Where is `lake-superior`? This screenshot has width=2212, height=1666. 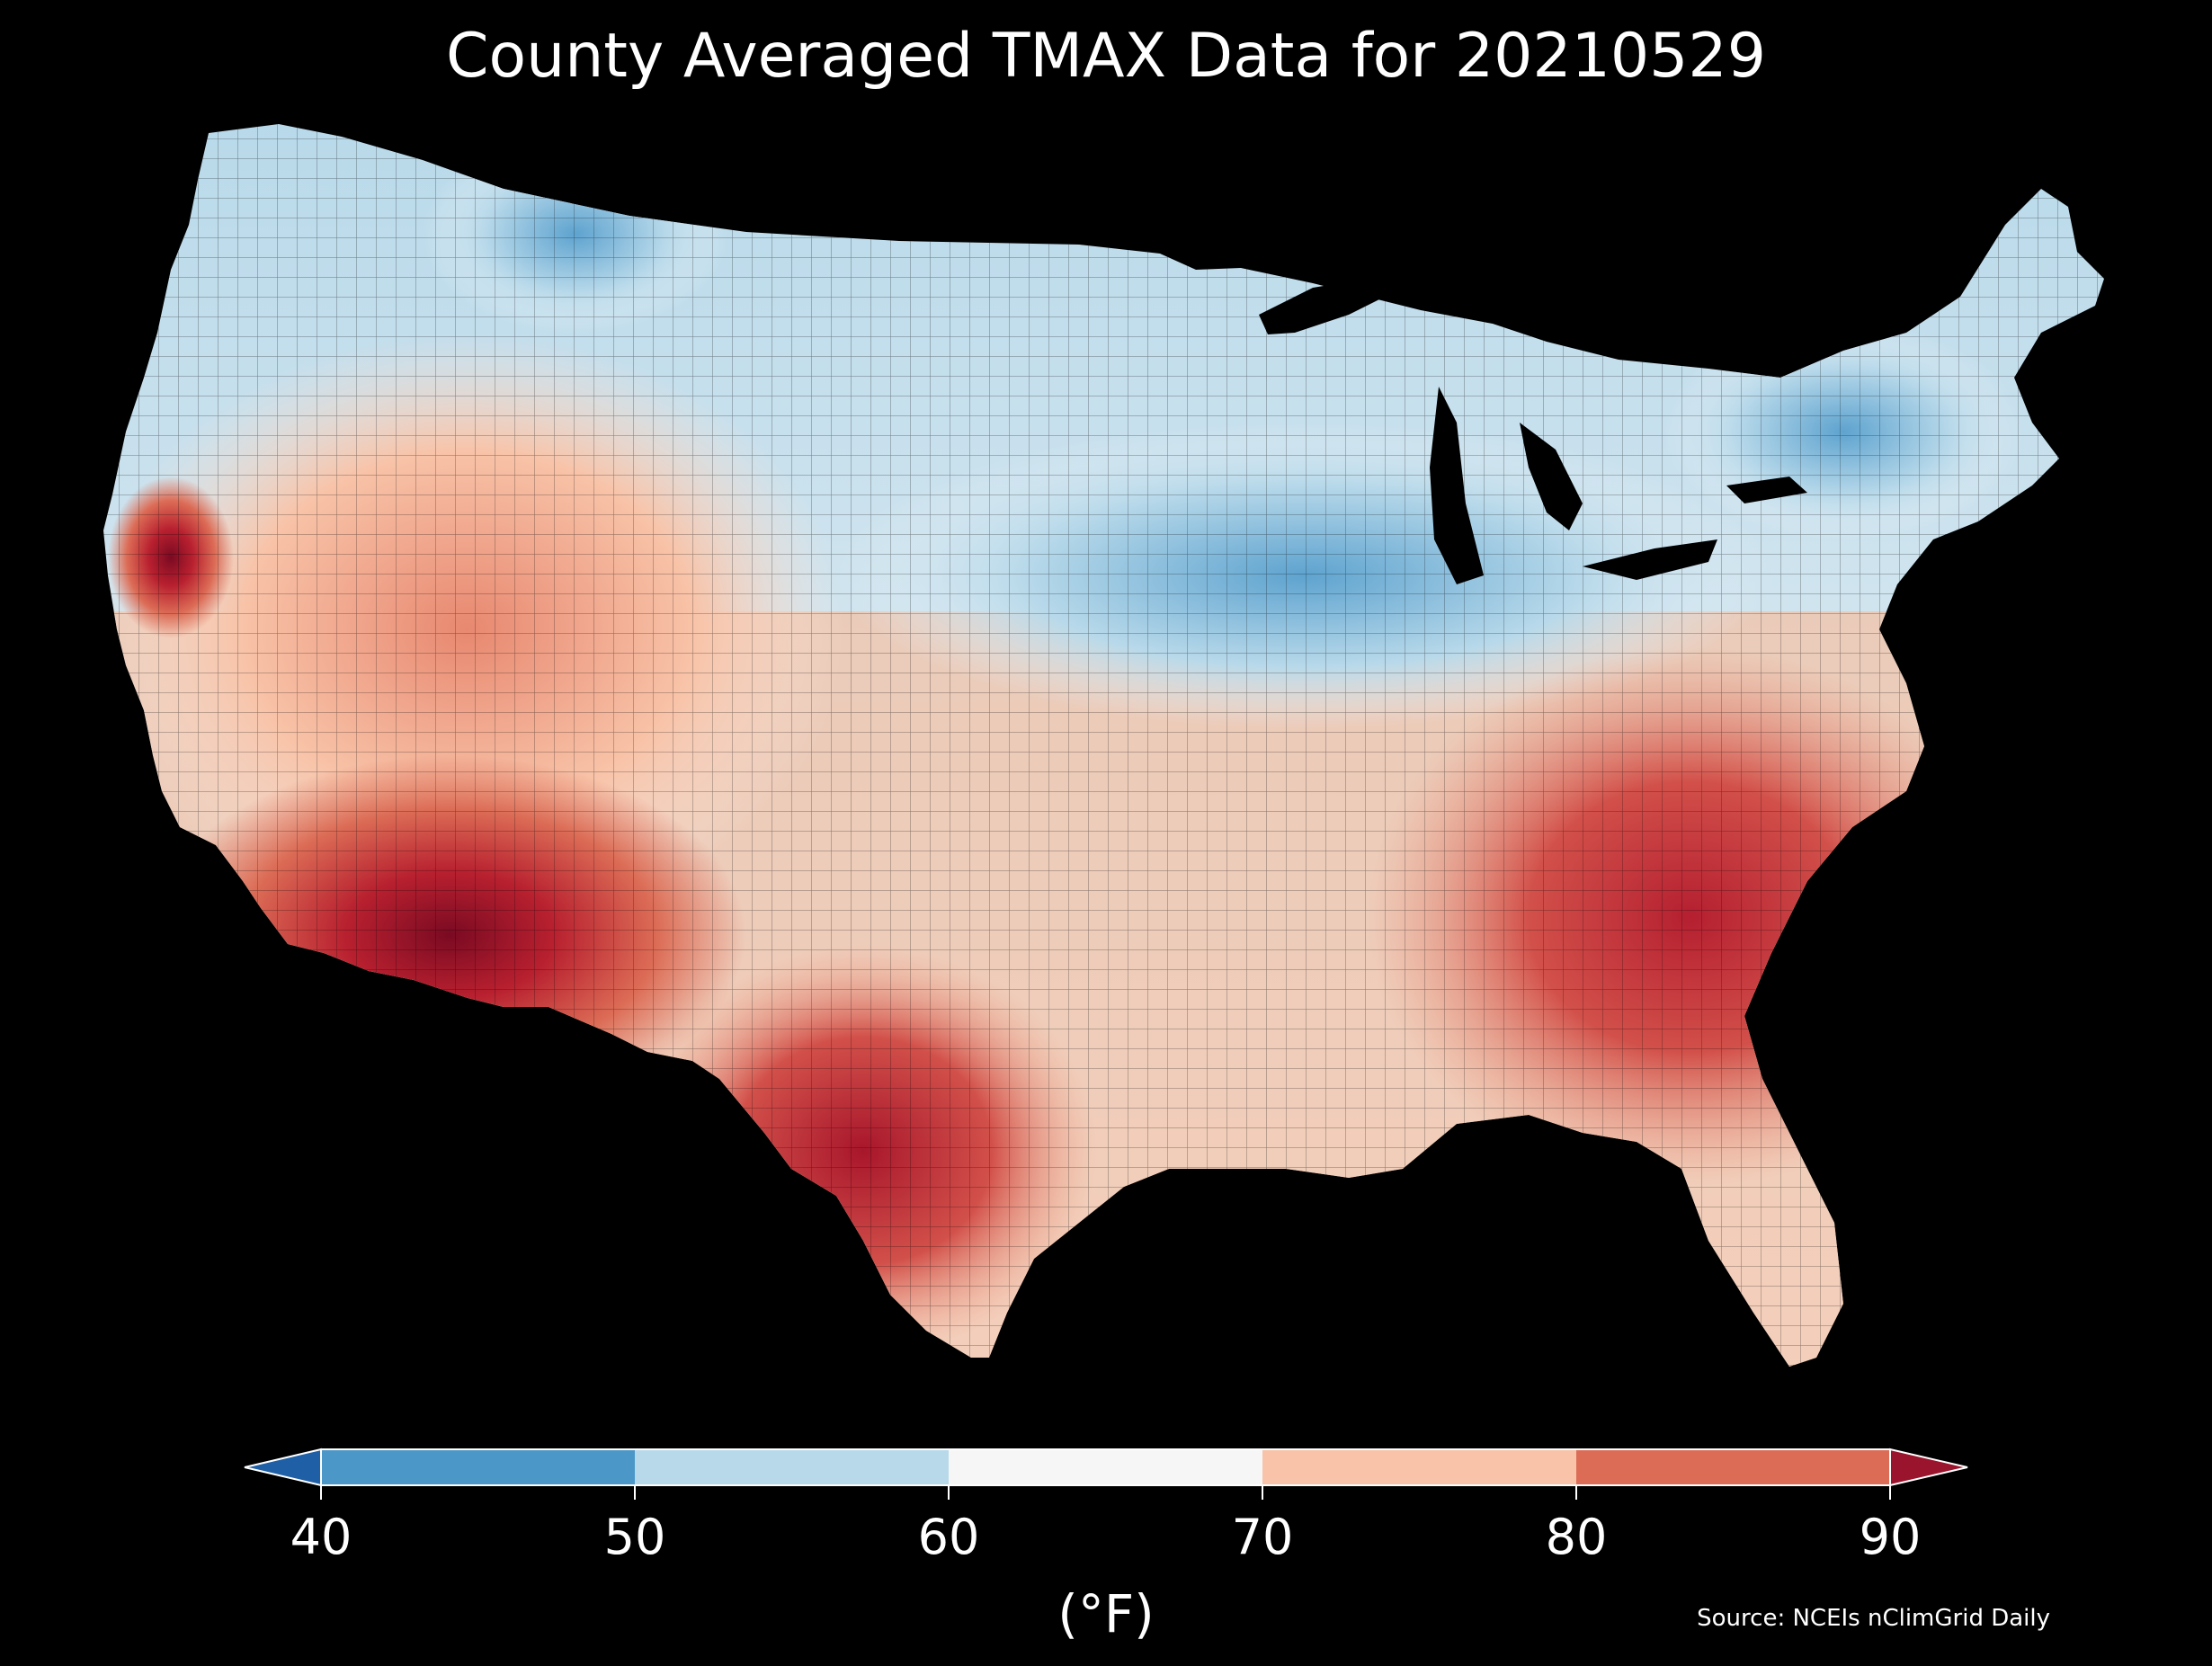 lake-superior is located at coordinates (1322, 307).